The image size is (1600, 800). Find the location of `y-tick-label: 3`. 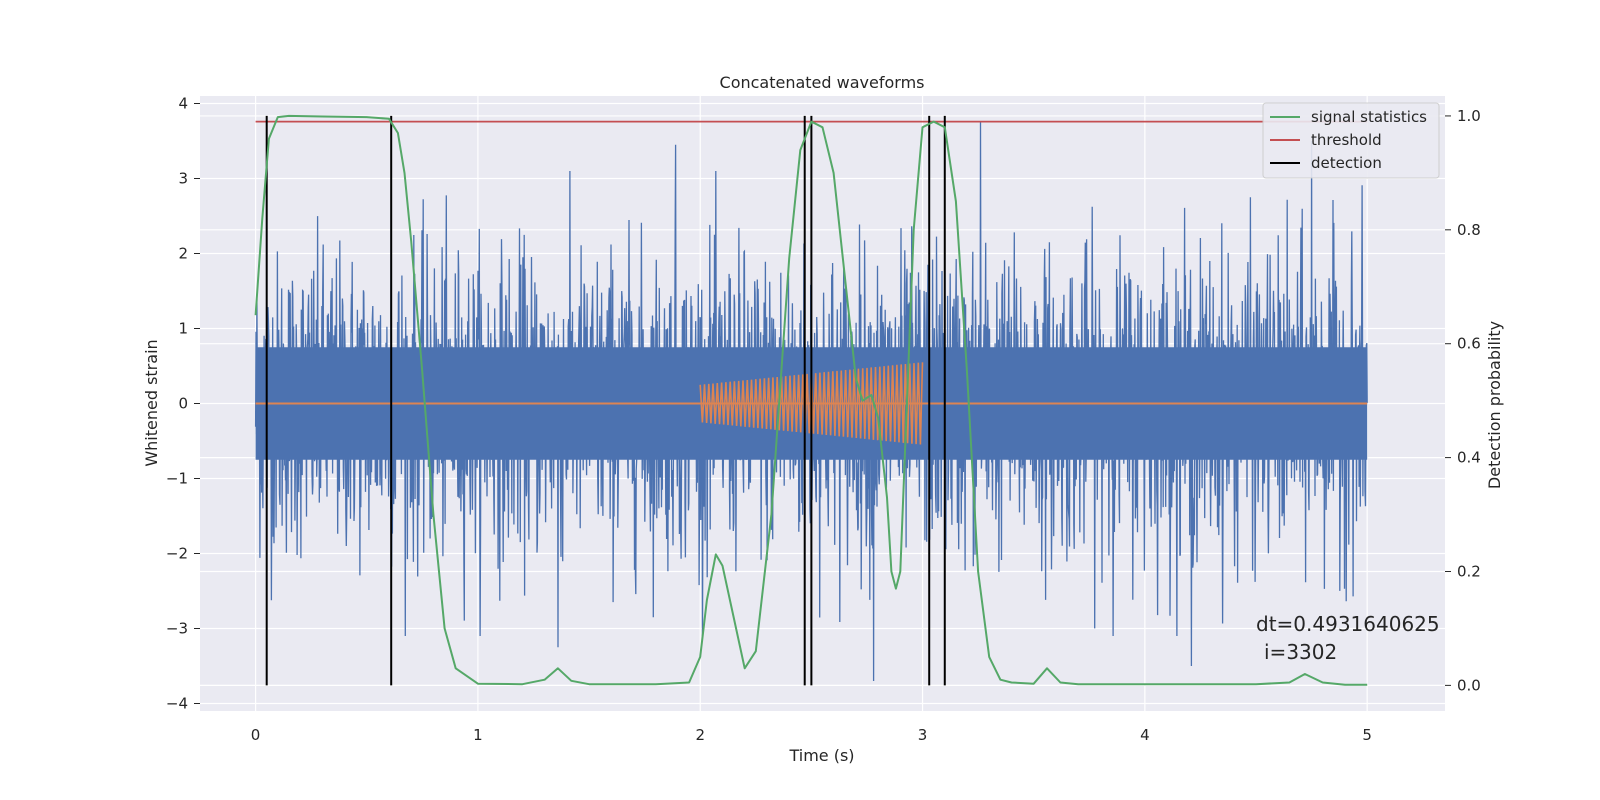

y-tick-label: 3 is located at coordinates (183, 179).